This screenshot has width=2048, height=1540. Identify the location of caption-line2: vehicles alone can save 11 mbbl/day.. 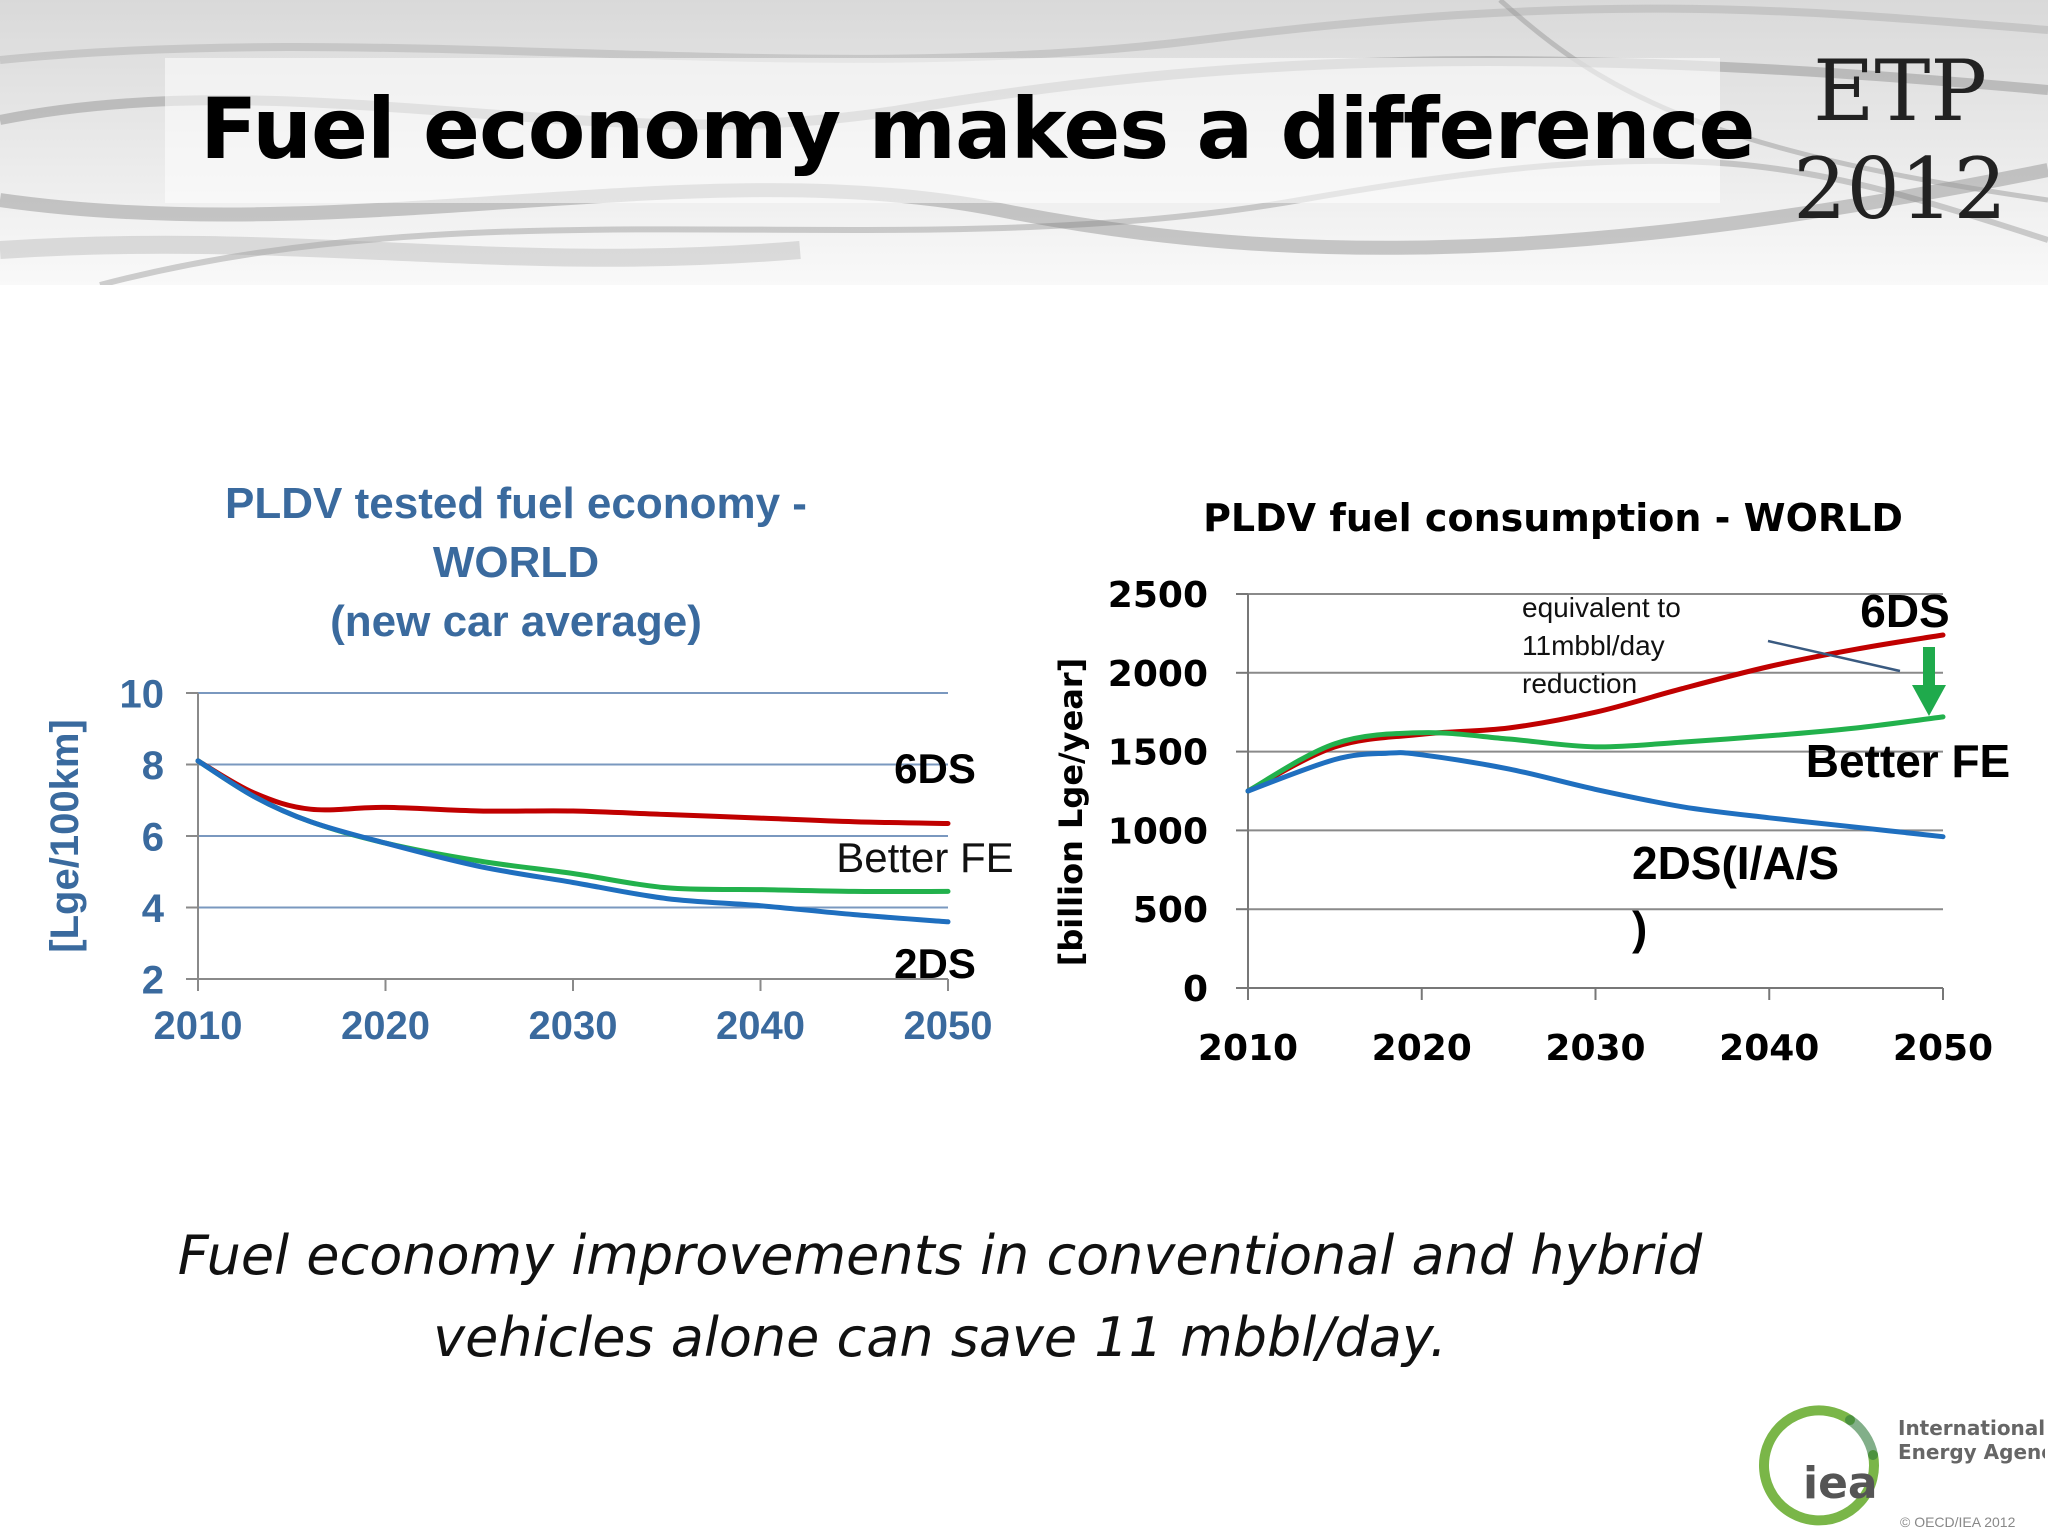
(940, 1337).